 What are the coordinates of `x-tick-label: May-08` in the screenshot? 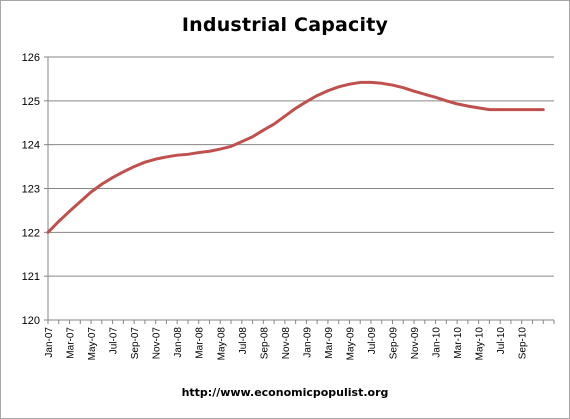 It's located at (221, 344).